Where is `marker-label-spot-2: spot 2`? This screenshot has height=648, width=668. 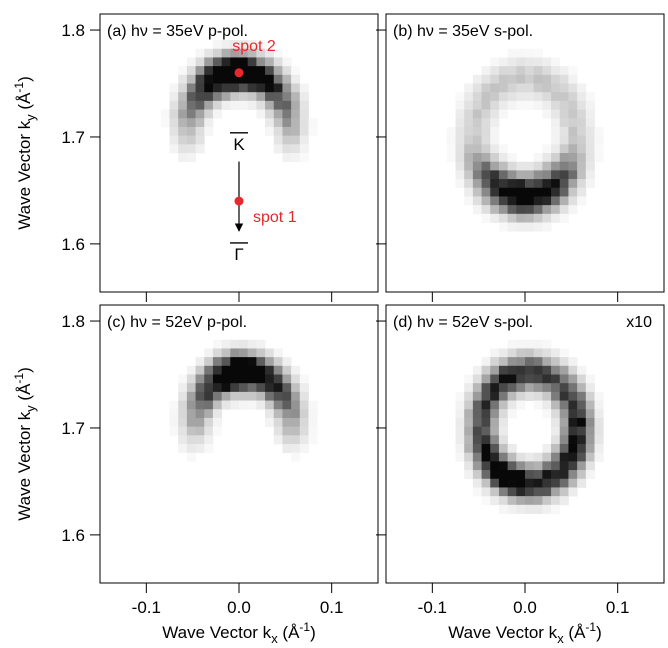 marker-label-spot-2: spot 2 is located at coordinates (254, 46).